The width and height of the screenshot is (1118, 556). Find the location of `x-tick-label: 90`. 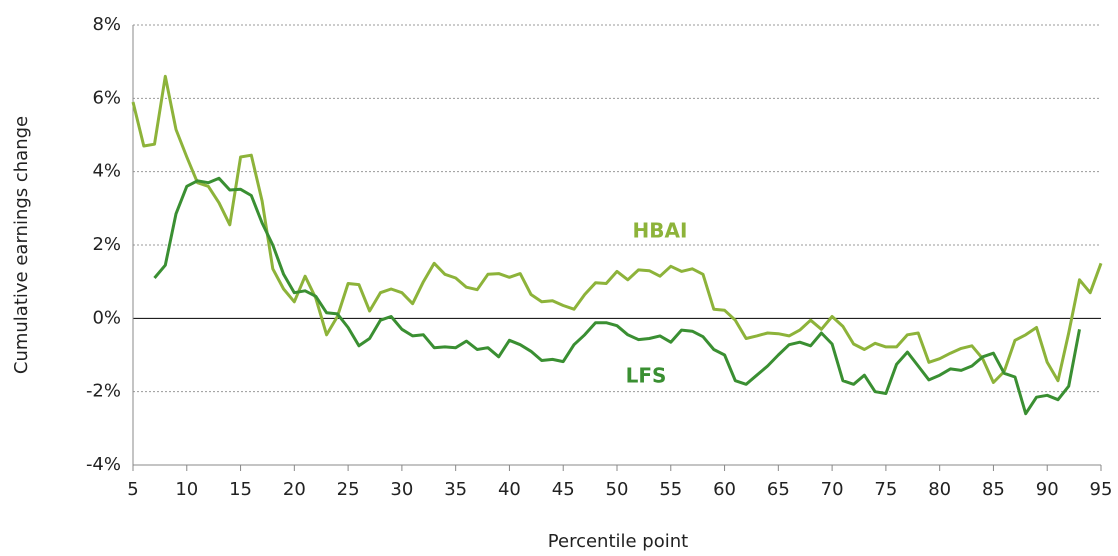

x-tick-label: 90 is located at coordinates (1047, 489).